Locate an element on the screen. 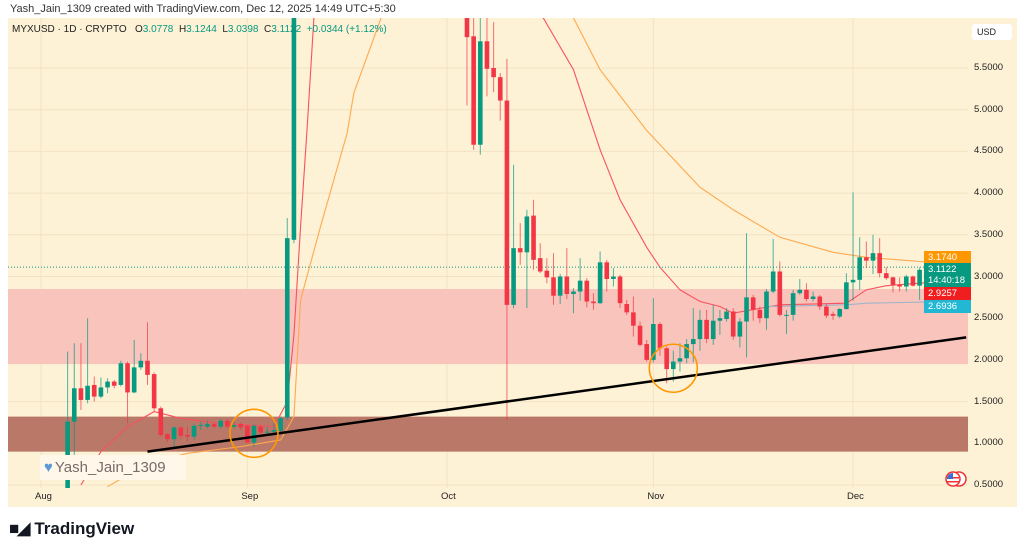  low-value: 3.0398 is located at coordinates (243, 29).